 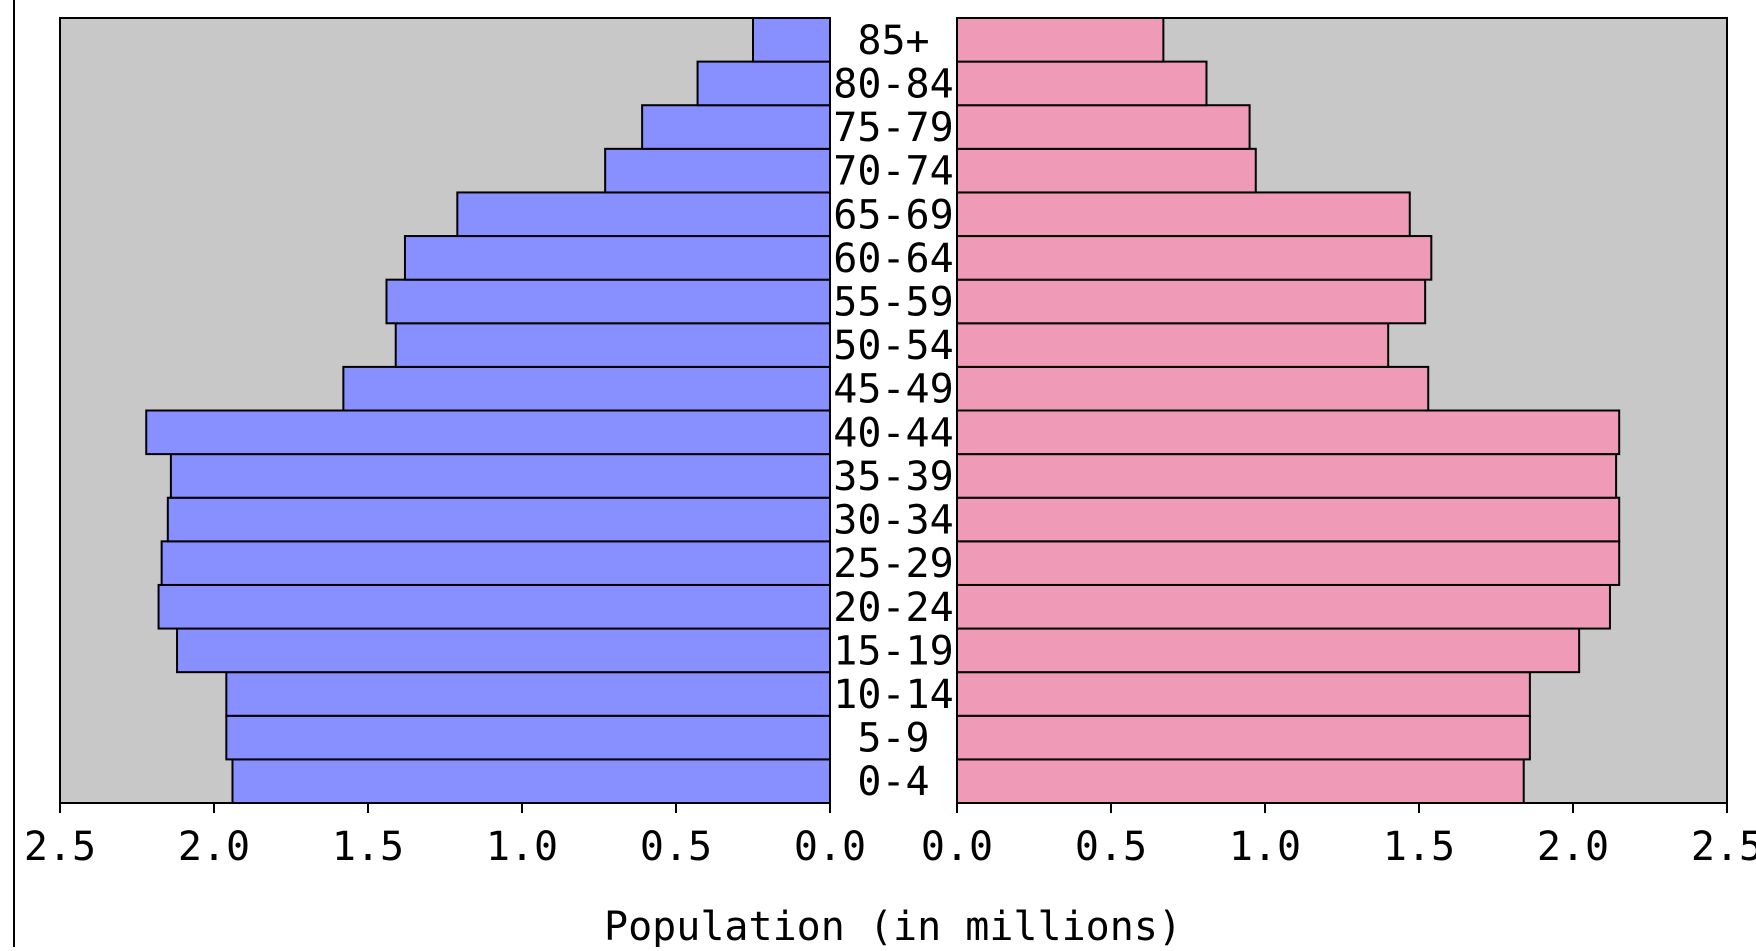 I want to click on age-label-50-54: 50-54, so click(x=893, y=346).